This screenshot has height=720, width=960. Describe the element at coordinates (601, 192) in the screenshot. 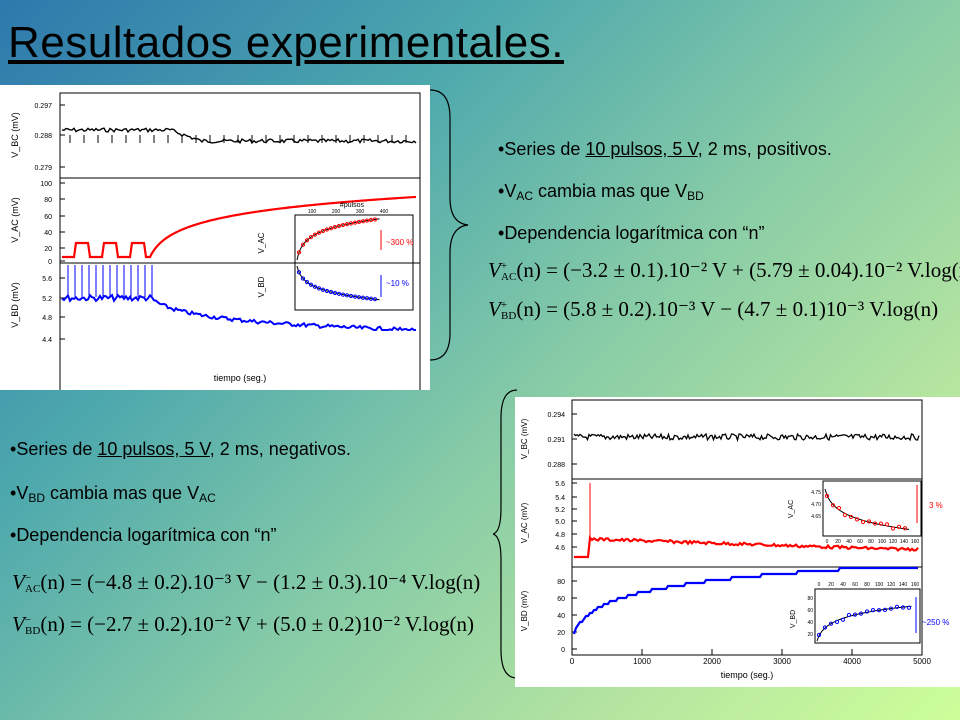

I see `upper-bullet-2: •VAC cambia mas que VBD` at that location.